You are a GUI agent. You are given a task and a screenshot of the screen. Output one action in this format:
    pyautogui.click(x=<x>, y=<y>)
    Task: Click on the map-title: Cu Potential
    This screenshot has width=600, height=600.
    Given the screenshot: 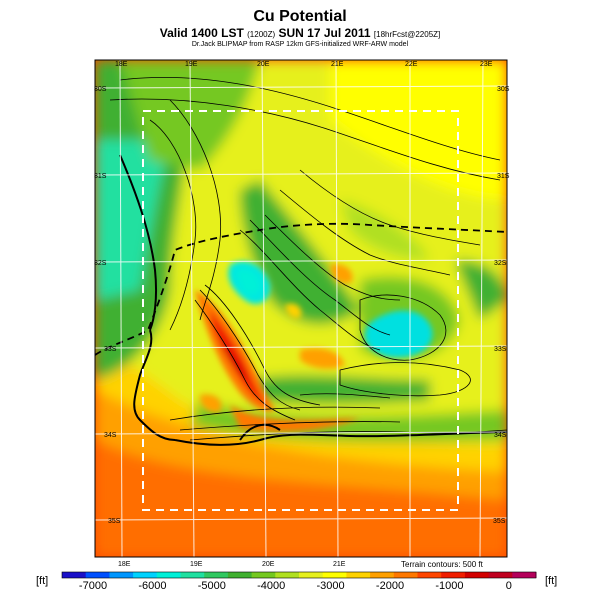 What is the action you would take?
    pyautogui.click(x=300, y=16)
    